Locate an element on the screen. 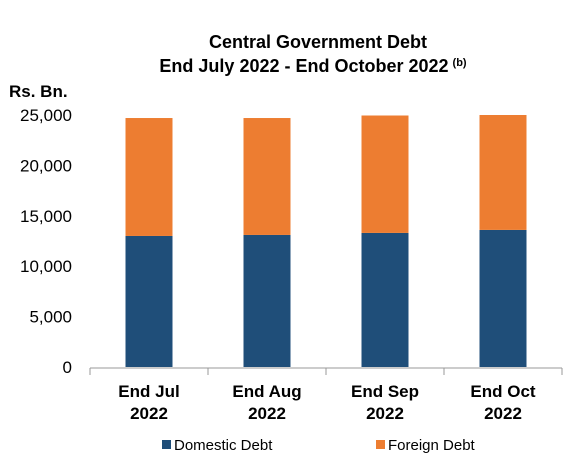 This screenshot has width=577, height=469. legend-label: Domestic Debt is located at coordinates (223, 445).